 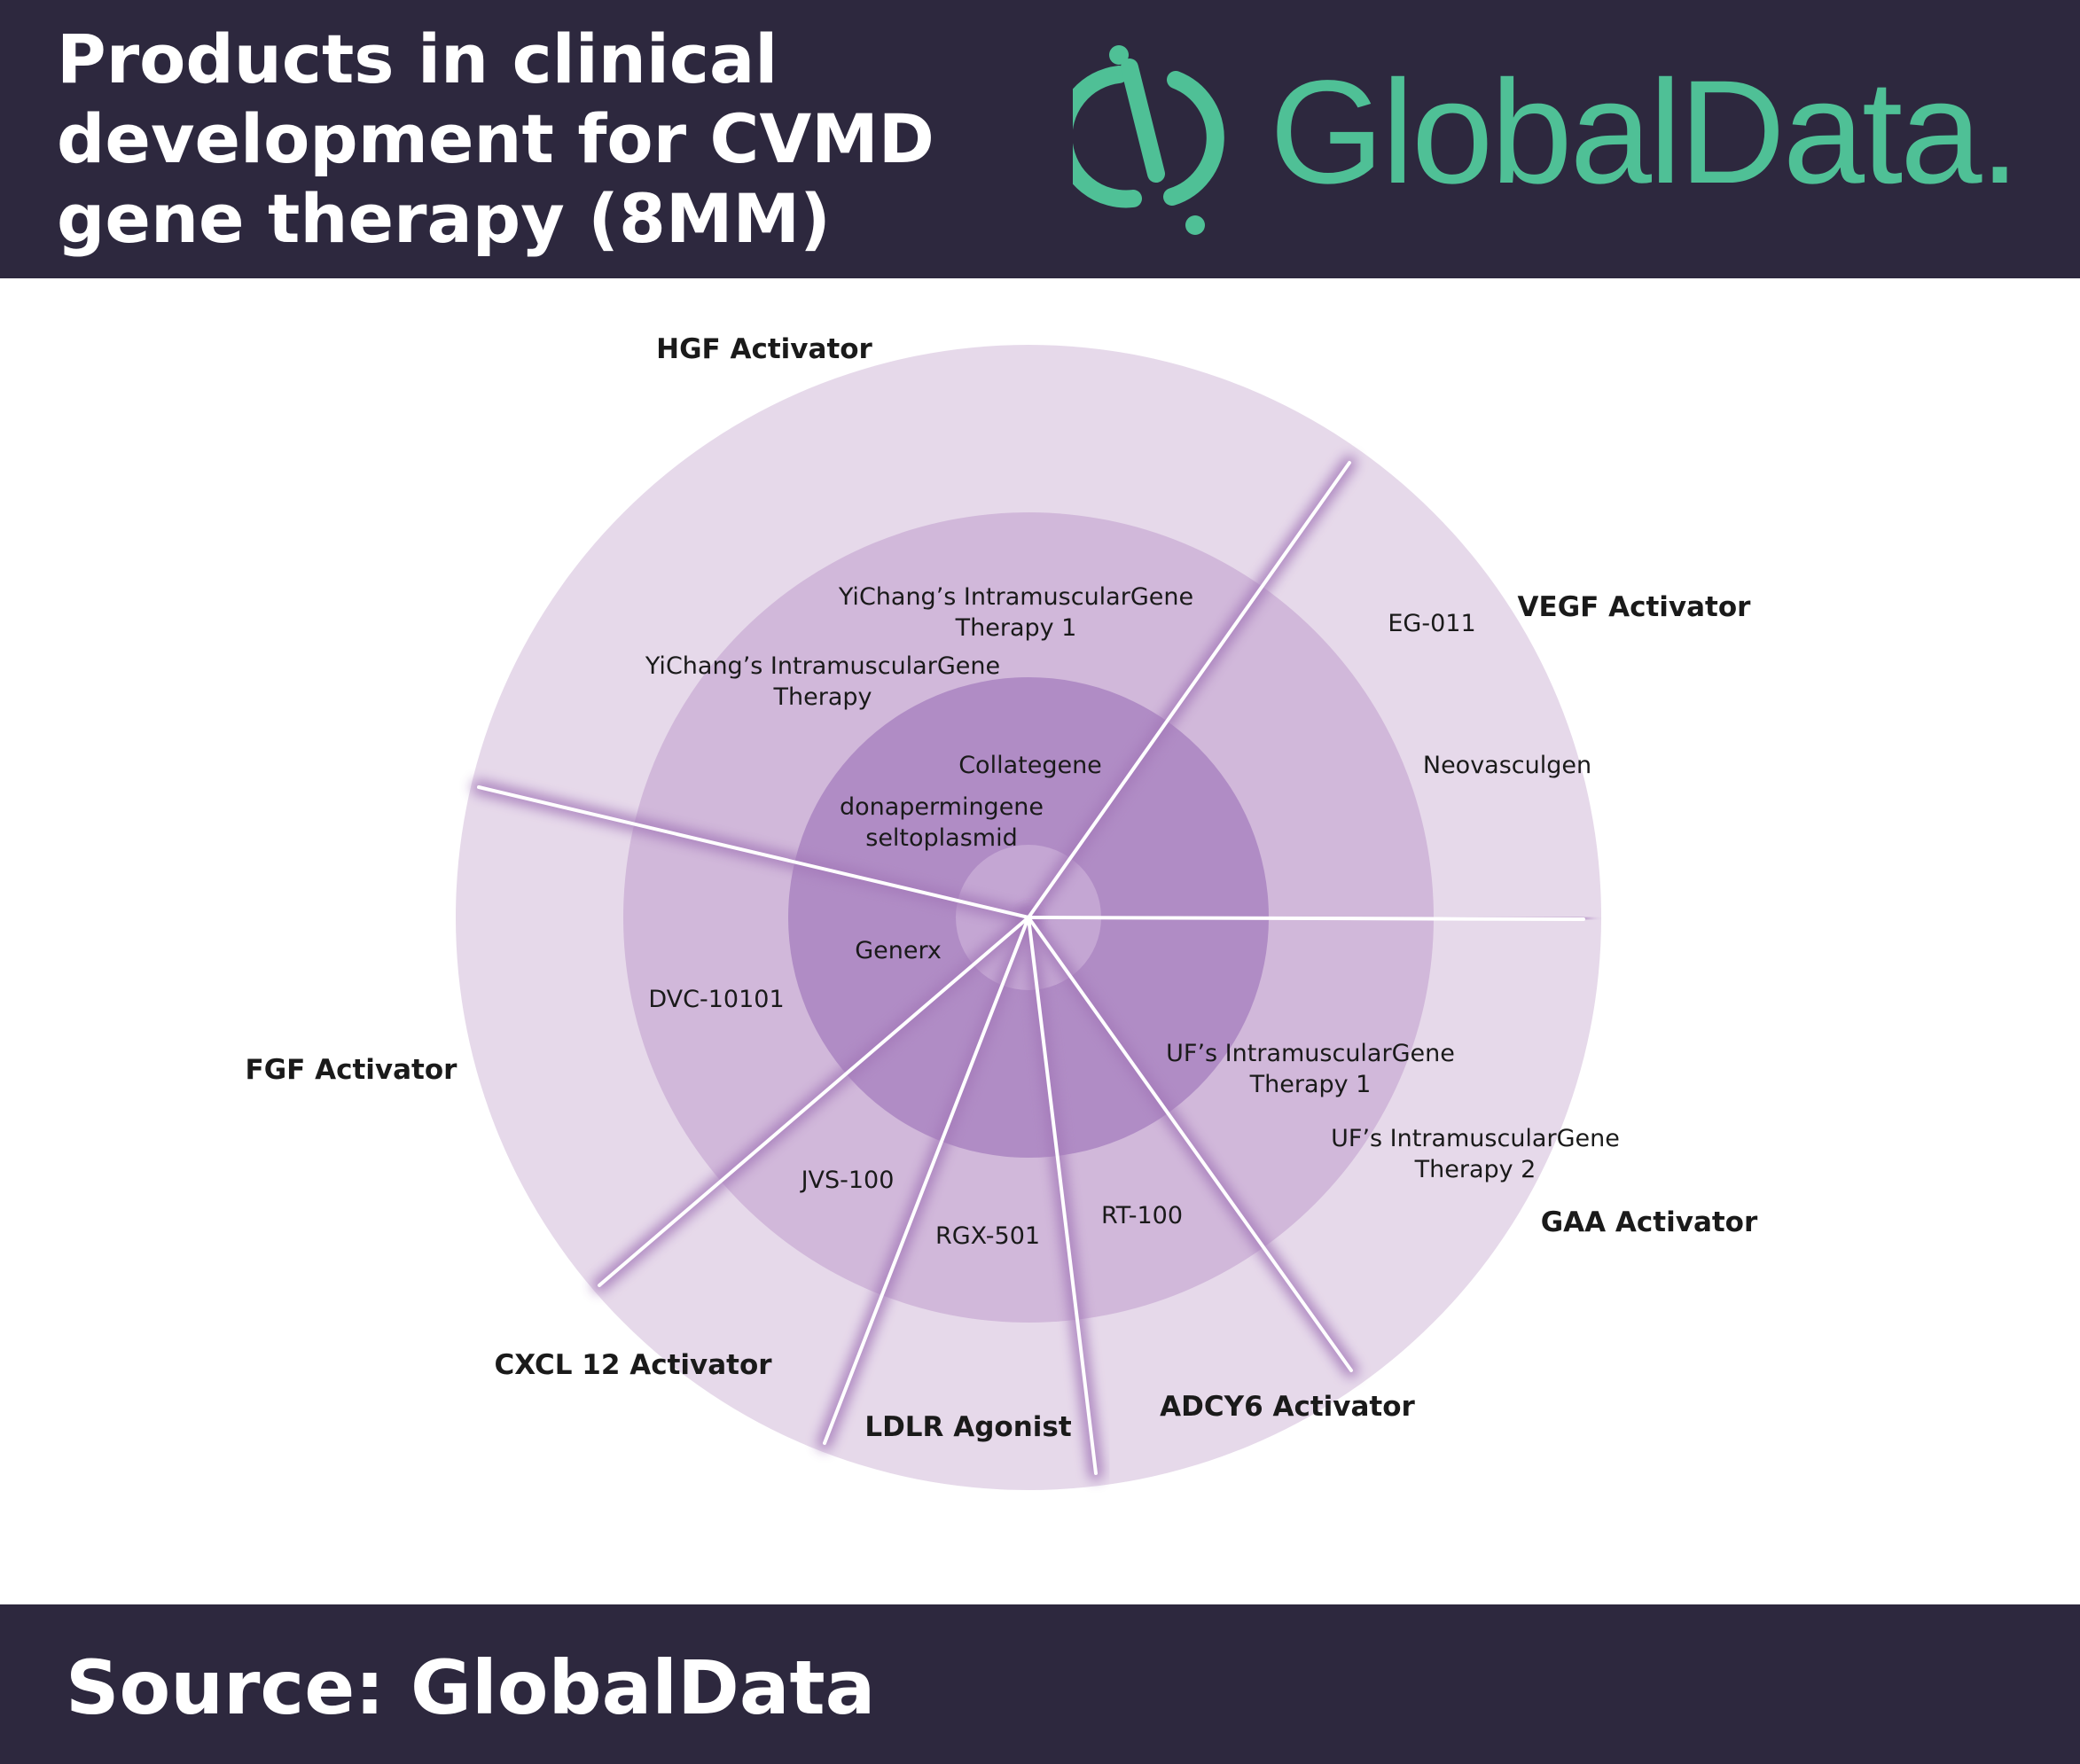 I want to click on category-label-adcy6-activator: ADCY6 Activator, so click(x=1287, y=1407).